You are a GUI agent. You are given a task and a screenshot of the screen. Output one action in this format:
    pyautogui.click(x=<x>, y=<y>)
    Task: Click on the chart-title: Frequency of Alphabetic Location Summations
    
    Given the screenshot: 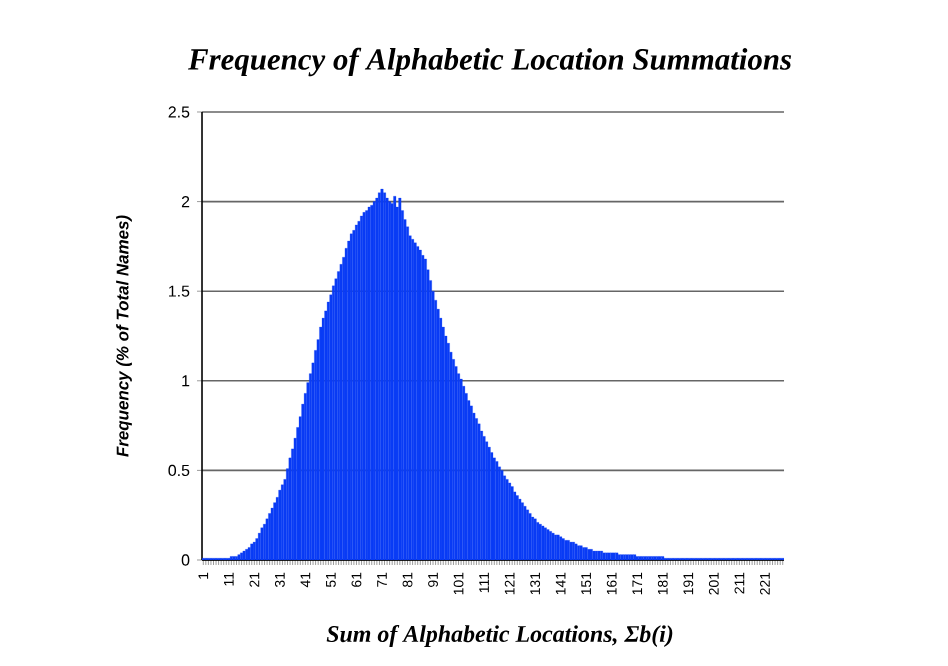 What is the action you would take?
    pyautogui.click(x=489, y=62)
    